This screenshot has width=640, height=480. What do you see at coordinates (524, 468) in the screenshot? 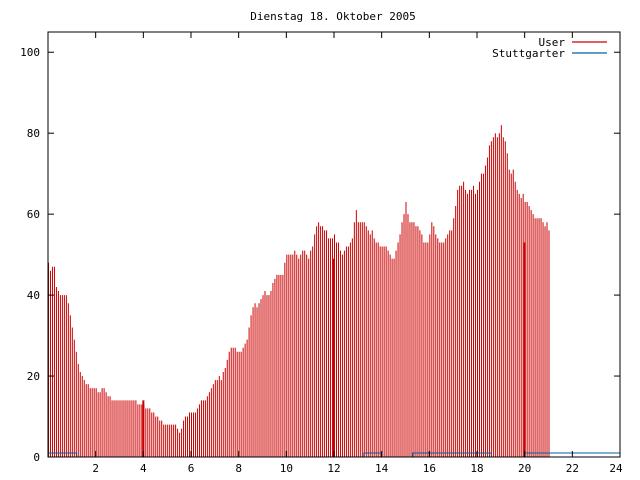
I see `x-tick-label: 20` at bounding box center [524, 468].